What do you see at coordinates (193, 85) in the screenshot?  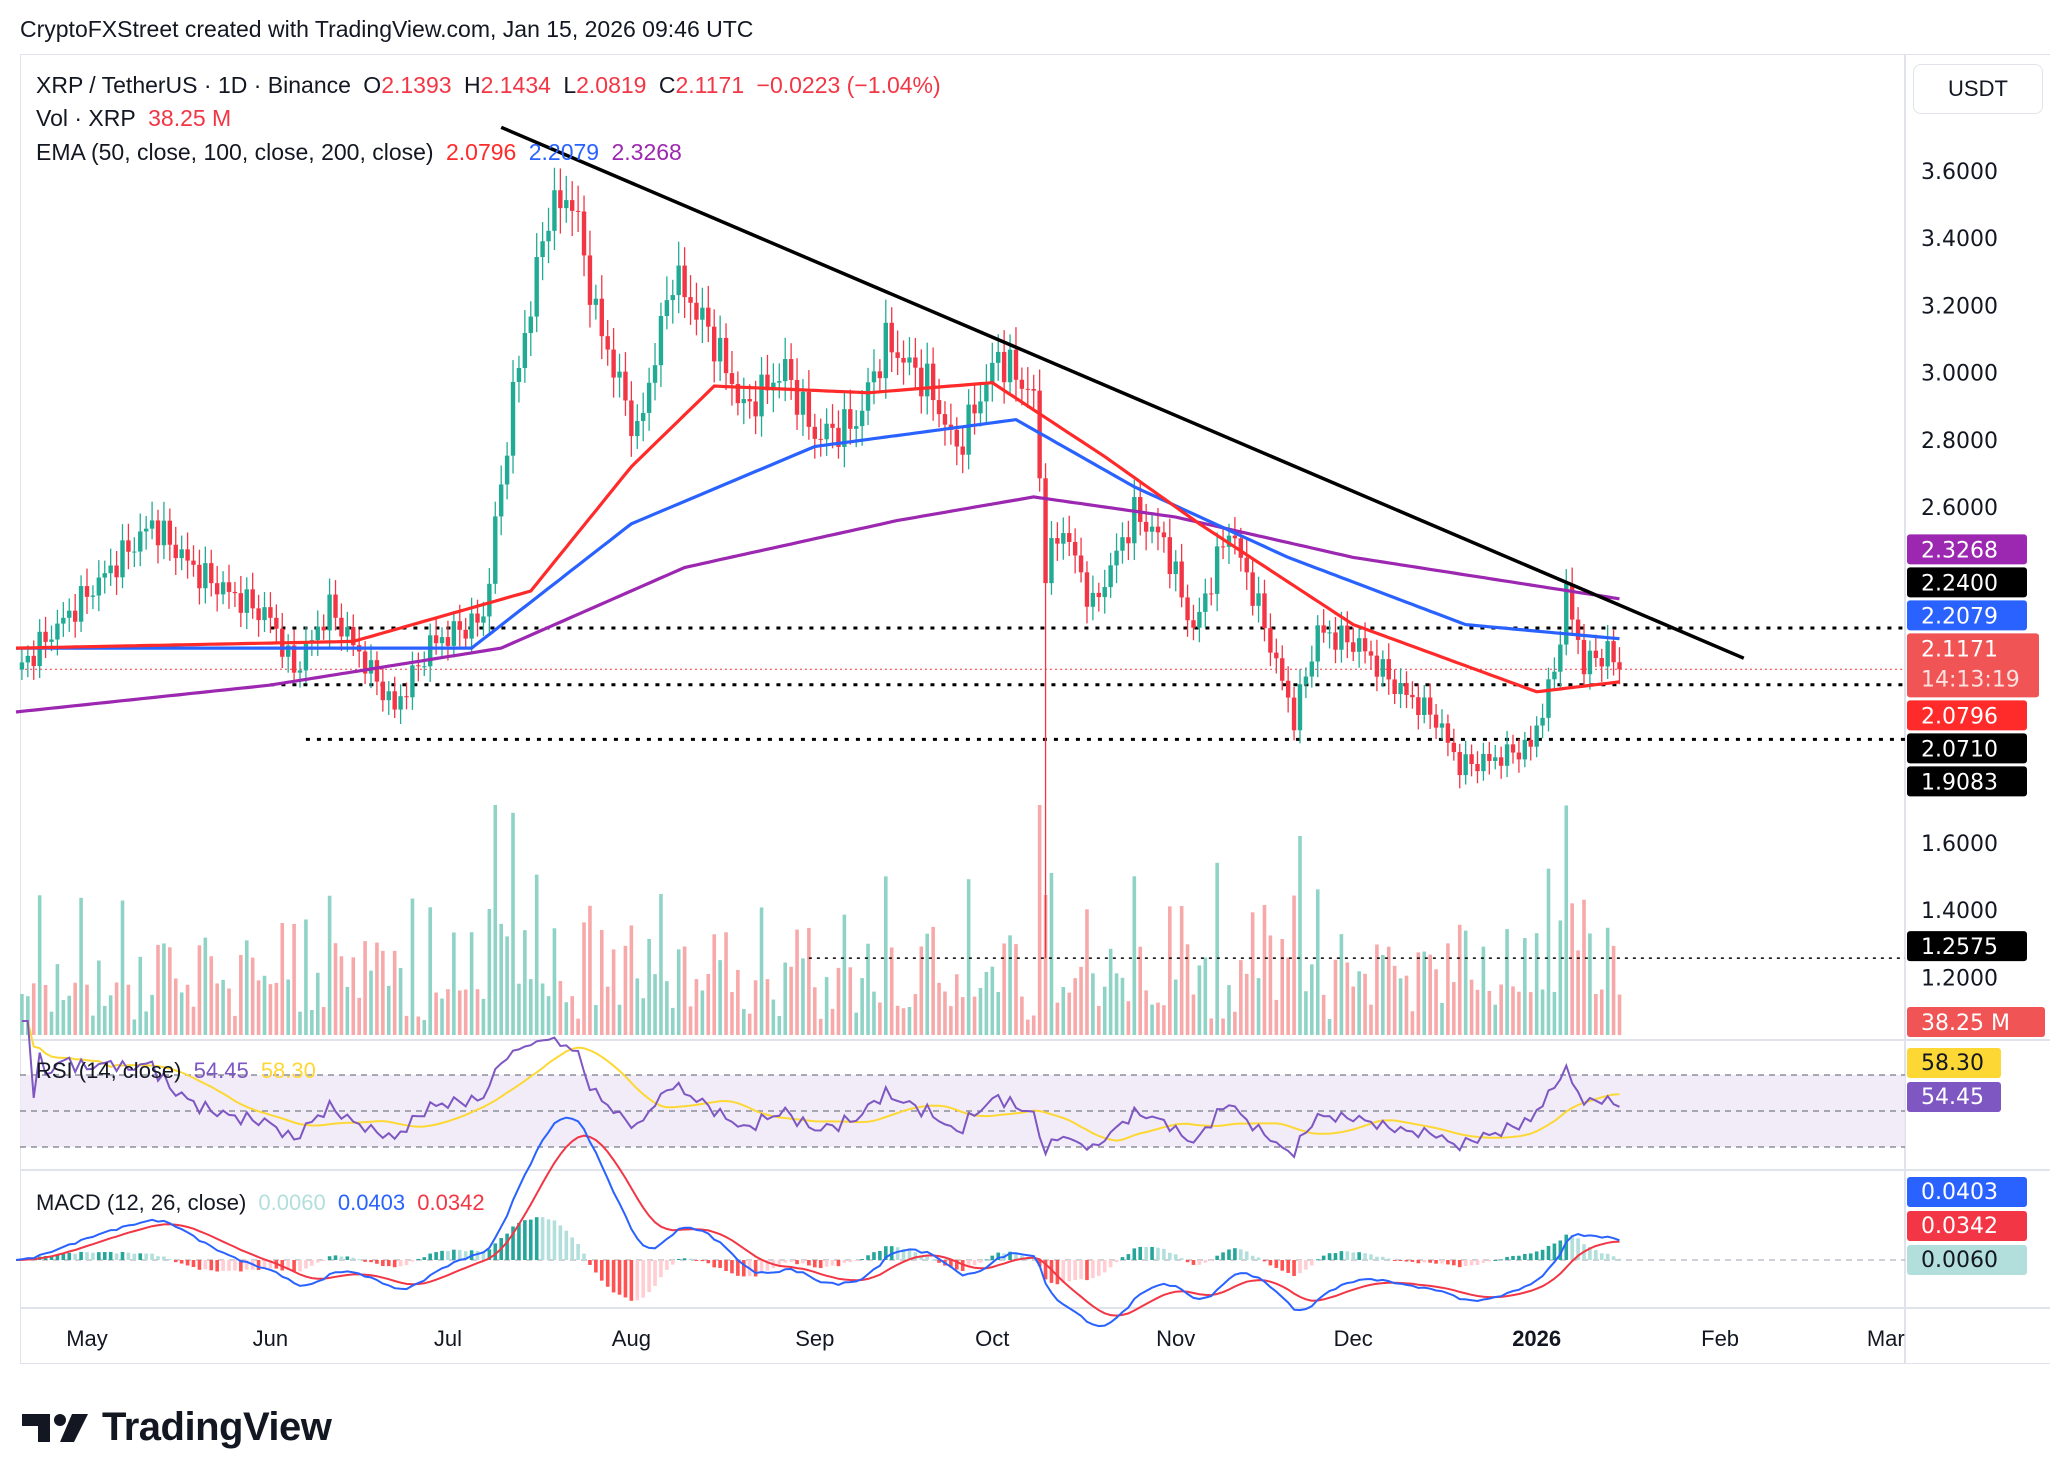 I see `symbol-label: XRP / TetherUS · 1D · Binance` at bounding box center [193, 85].